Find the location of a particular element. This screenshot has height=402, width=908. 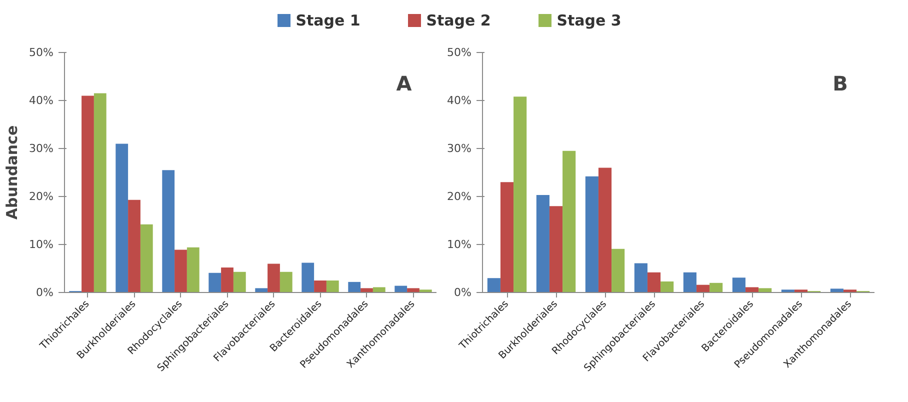

legend-label: Stage 3 is located at coordinates (589, 21).